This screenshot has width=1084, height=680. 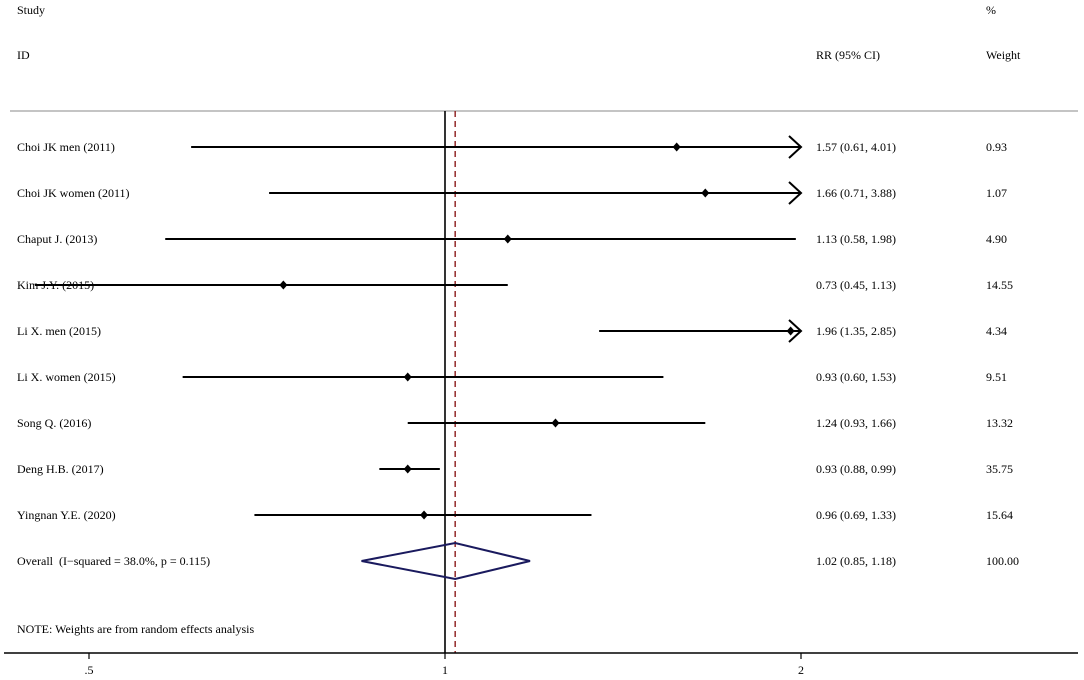 I want to click on study-weight: 0.93, so click(x=996, y=147).